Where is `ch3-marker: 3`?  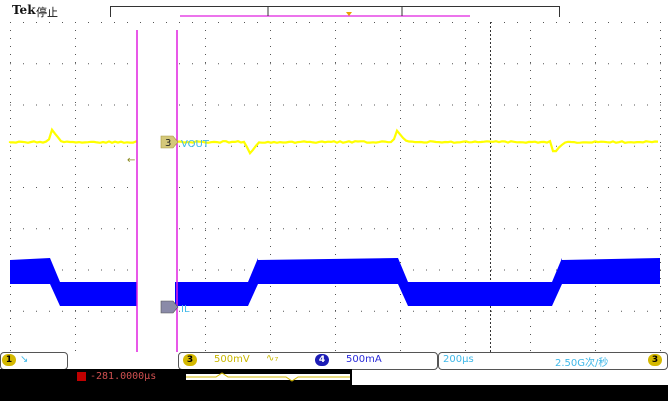 ch3-marker: 3 is located at coordinates (169, 142).